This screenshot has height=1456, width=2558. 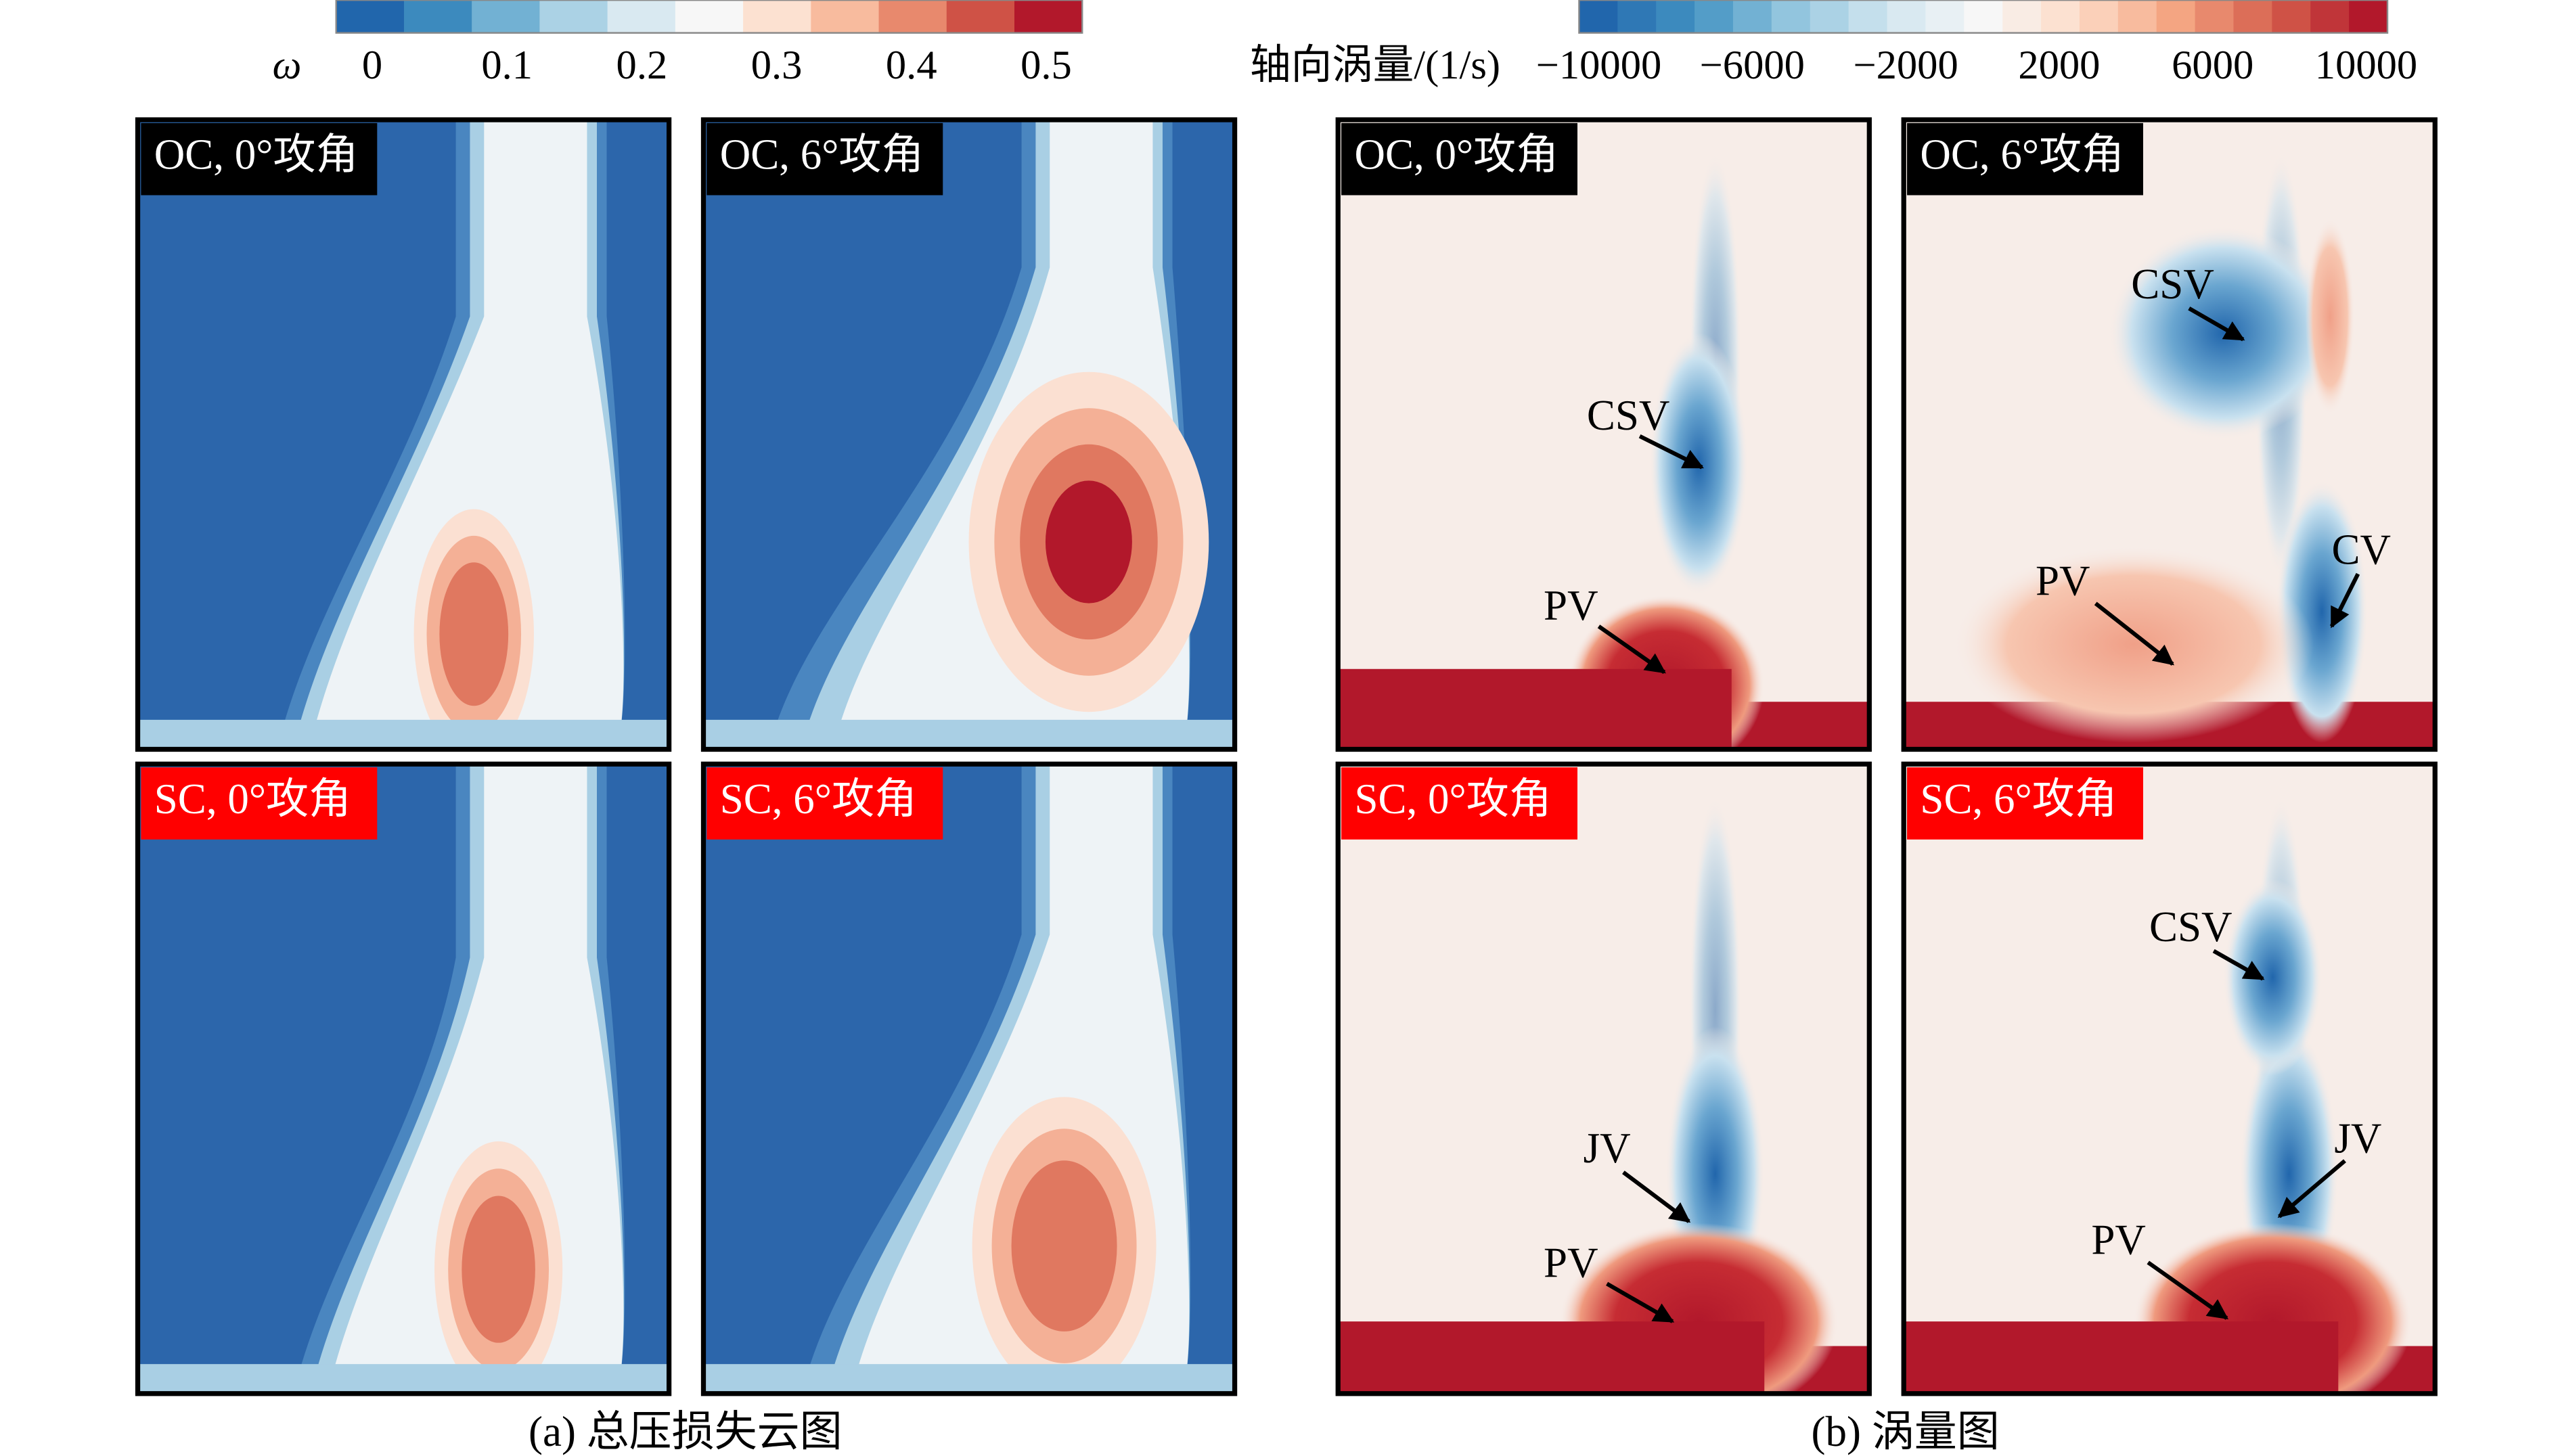 What do you see at coordinates (642, 65) in the screenshot?
I see `colorbar-tick-label: 0.2` at bounding box center [642, 65].